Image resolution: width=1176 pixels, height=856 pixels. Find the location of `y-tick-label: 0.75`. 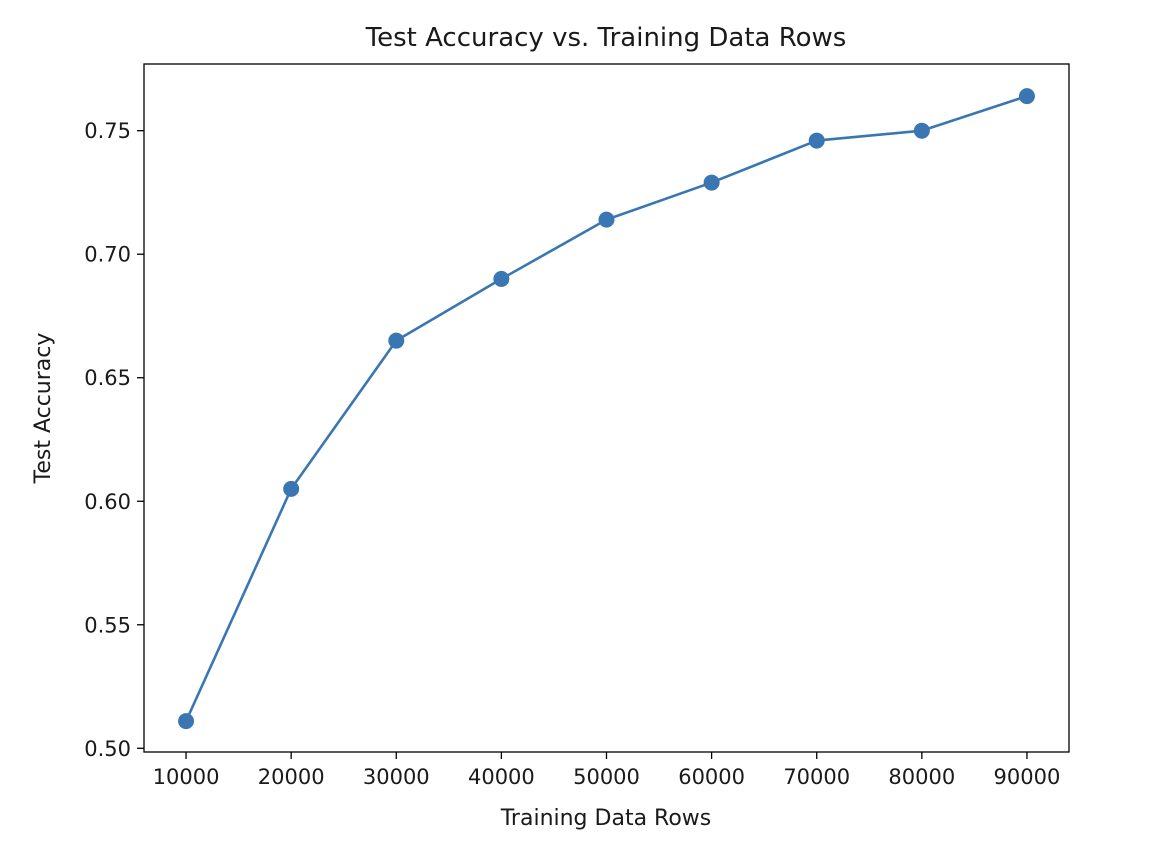

y-tick-label: 0.75 is located at coordinates (107, 131).